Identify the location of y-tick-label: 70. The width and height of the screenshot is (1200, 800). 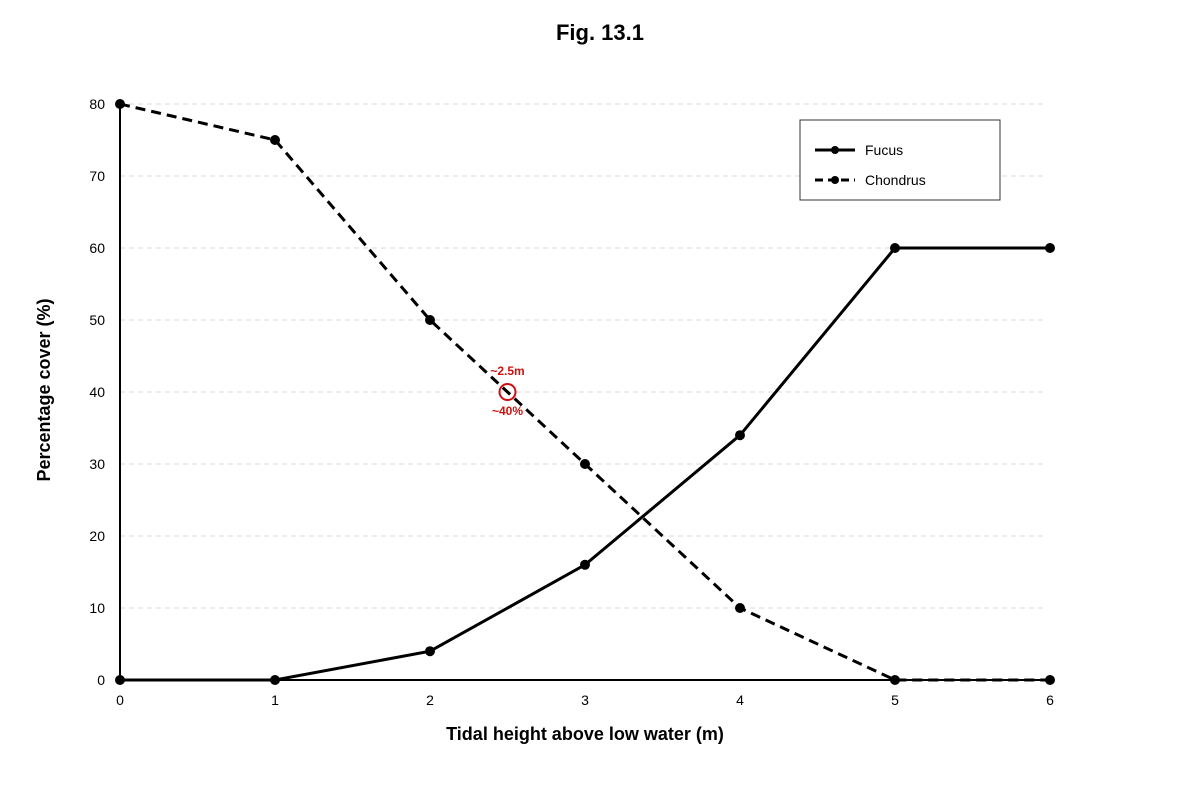
(97, 176).